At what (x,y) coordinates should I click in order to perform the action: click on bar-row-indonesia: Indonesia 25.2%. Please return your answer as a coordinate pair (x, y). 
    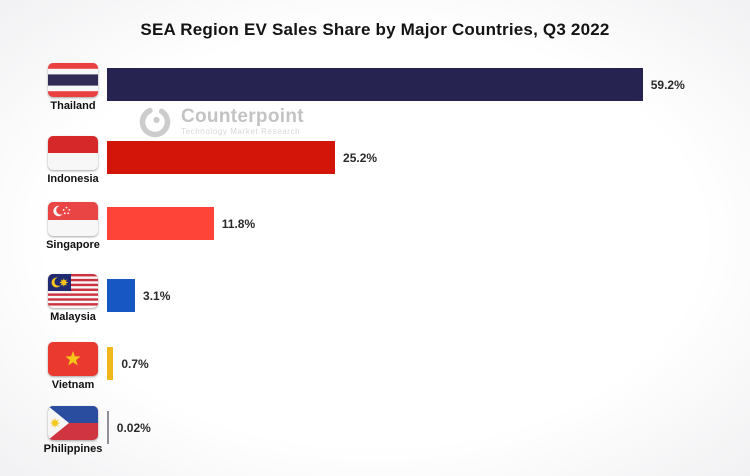
    Looking at the image, I should click on (375, 162).